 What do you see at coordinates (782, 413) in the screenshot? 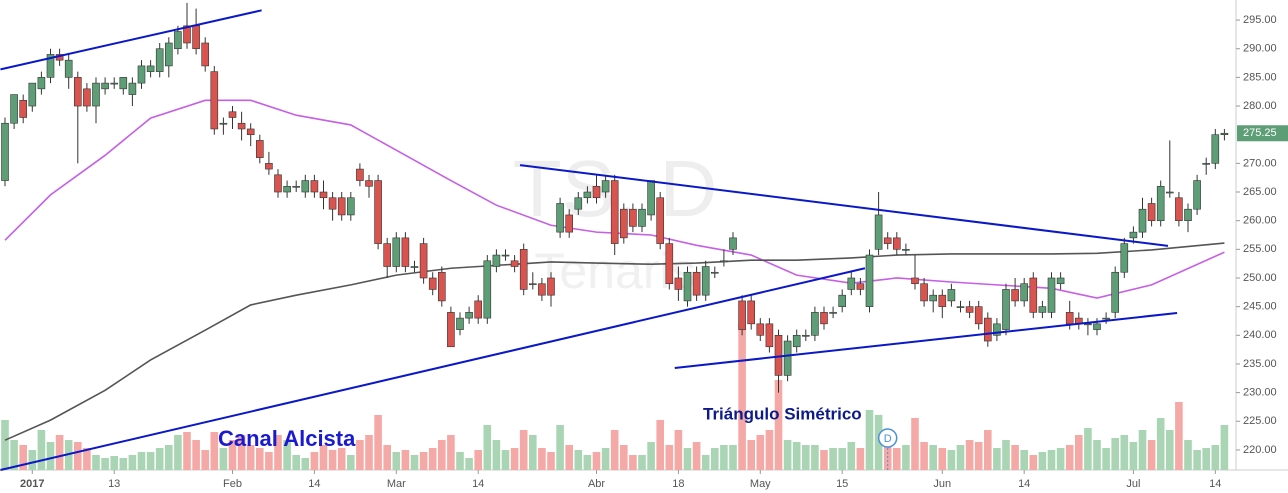
I see `annotation: Triángulo Simétrico` at bounding box center [782, 413].